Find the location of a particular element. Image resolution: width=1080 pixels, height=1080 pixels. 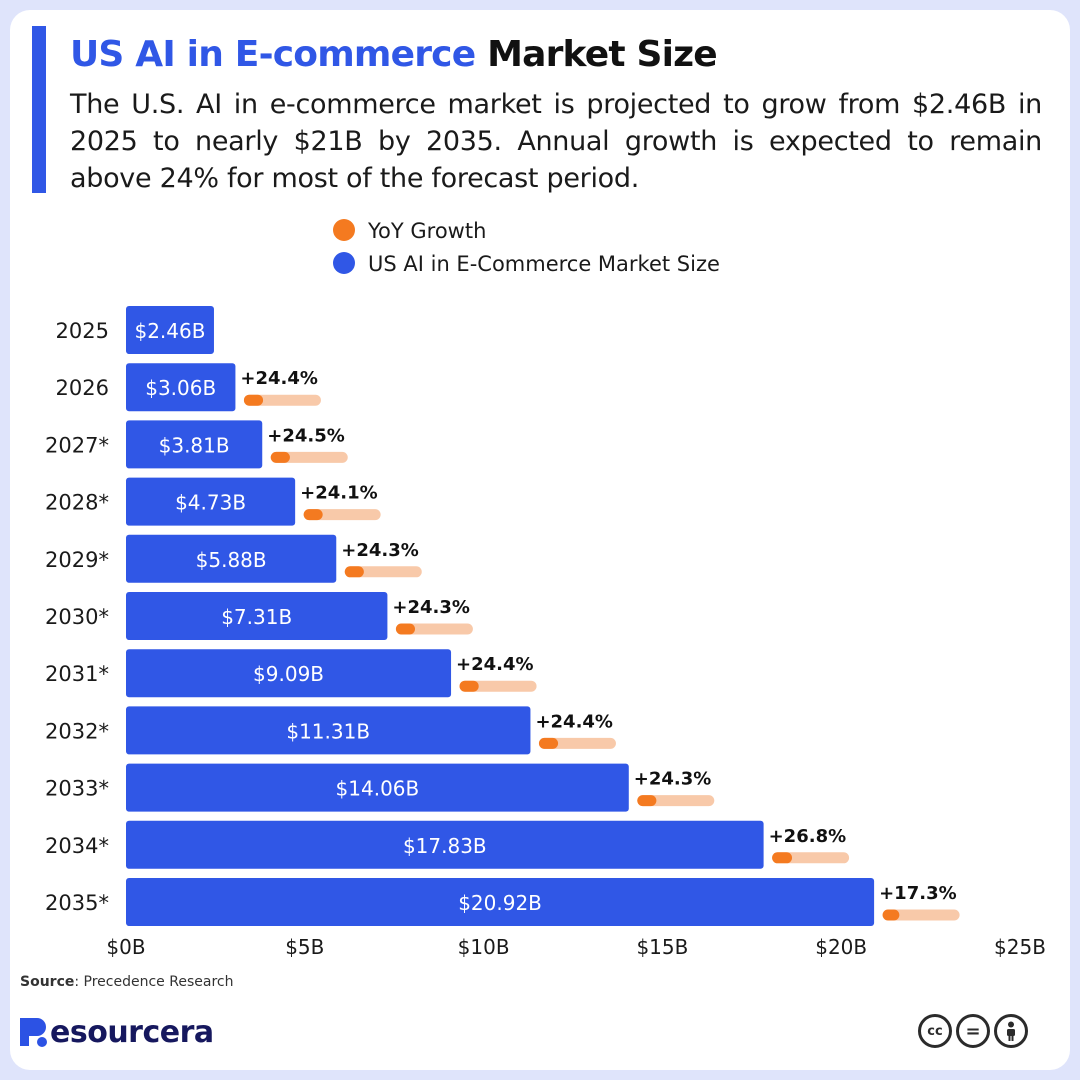

category-label: 2035* is located at coordinates (77, 903).